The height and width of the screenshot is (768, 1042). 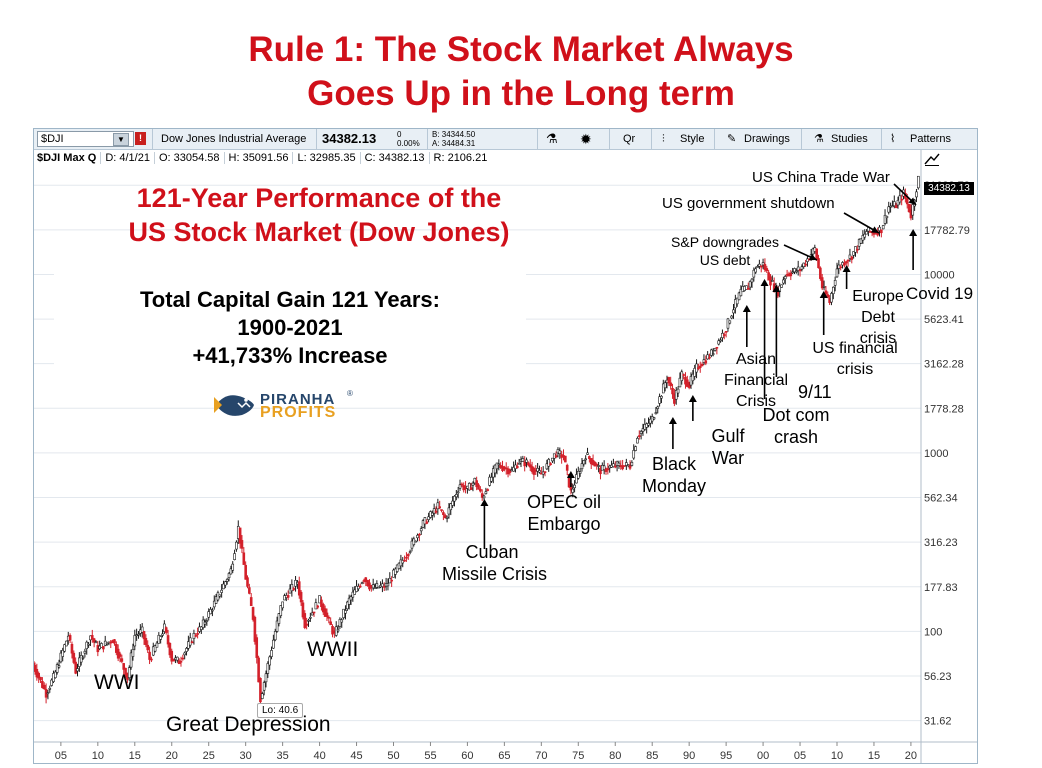 I want to click on patterns-icon: ⌇, so click(x=893, y=139).